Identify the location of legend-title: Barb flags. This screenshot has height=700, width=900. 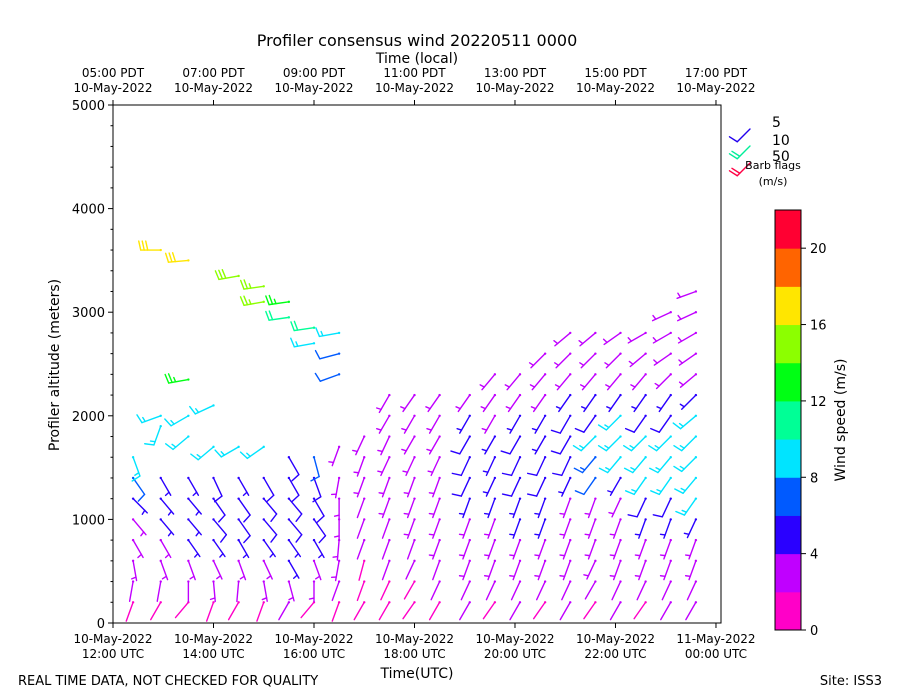
(773, 165).